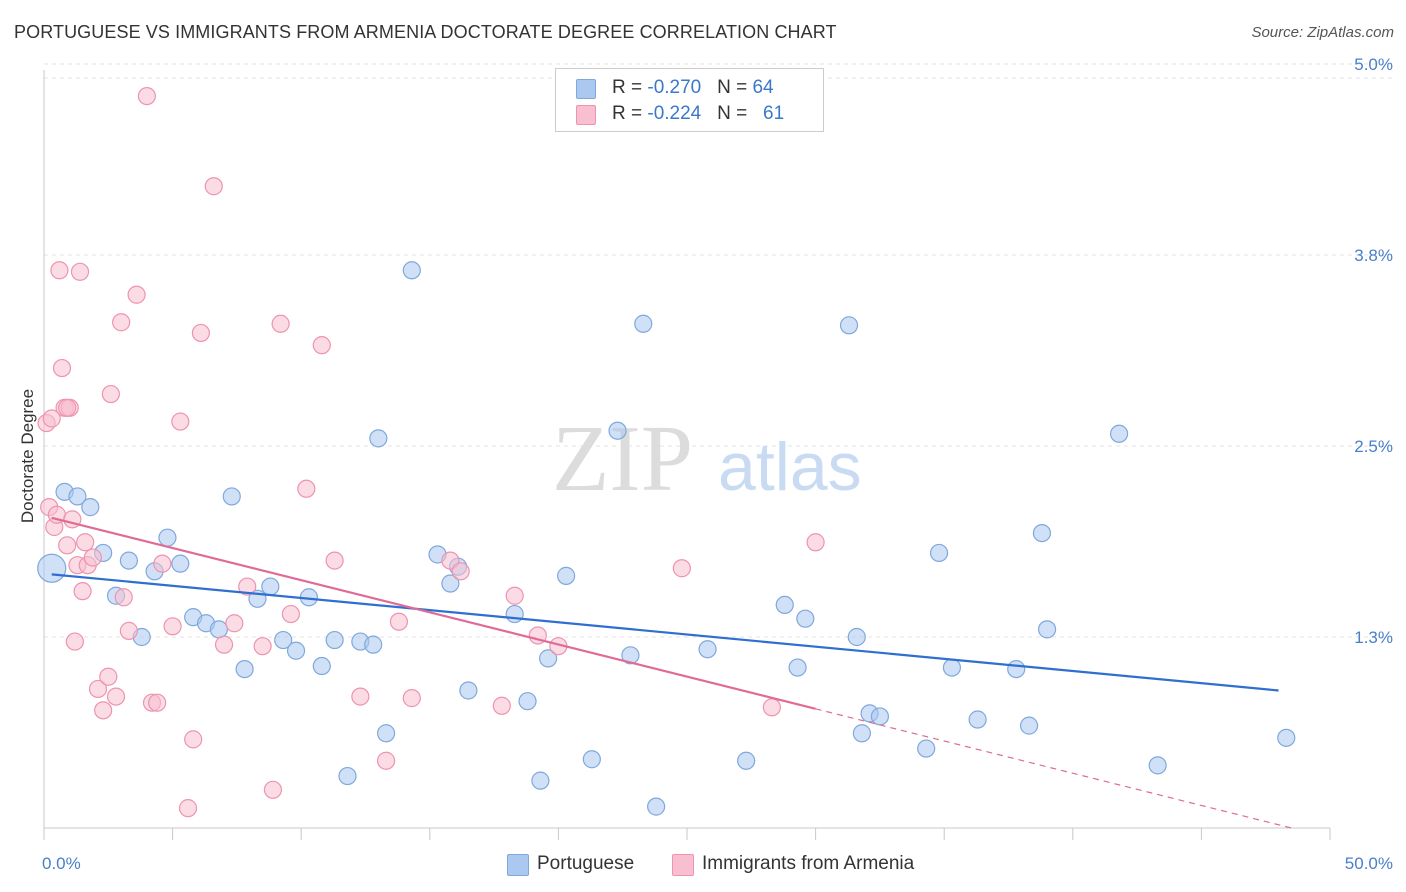 Image resolution: width=1406 pixels, height=892 pixels. Describe the element at coordinates (586, 89) in the screenshot. I see `legend-swatch-portuguese` at that location.